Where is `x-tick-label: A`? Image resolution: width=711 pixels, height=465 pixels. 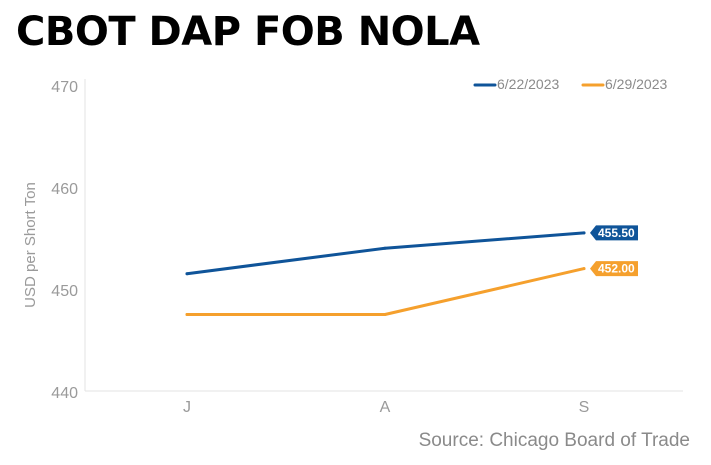
x-tick-label: A is located at coordinates (385, 407).